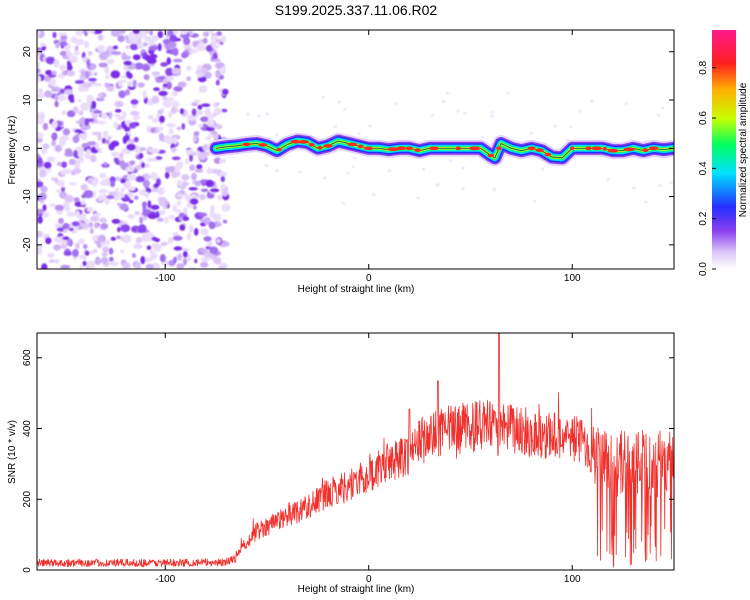  Describe the element at coordinates (703, 168) in the screenshot. I see `colorbar-tick-label: 0.4` at that location.